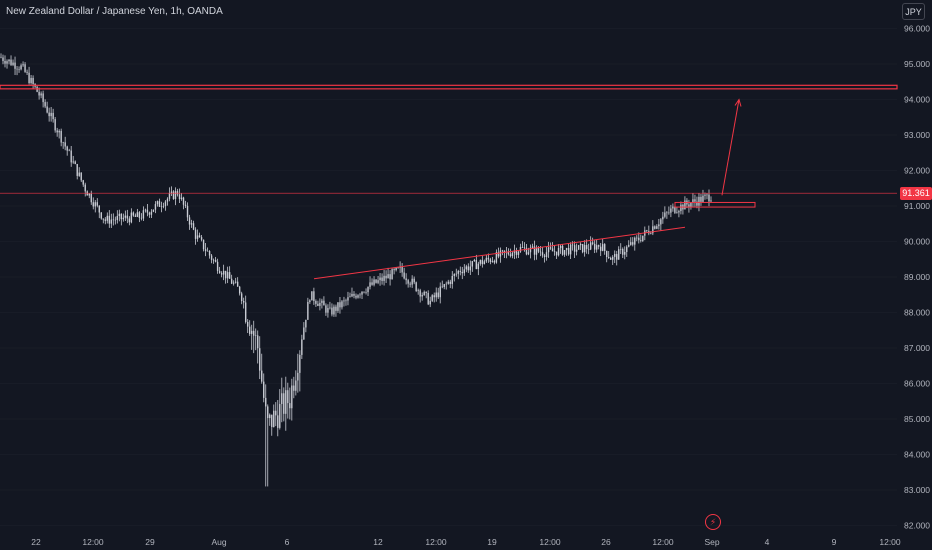  Describe the element at coordinates (378, 542) in the screenshot. I see `x-tick-label: 12` at that location.